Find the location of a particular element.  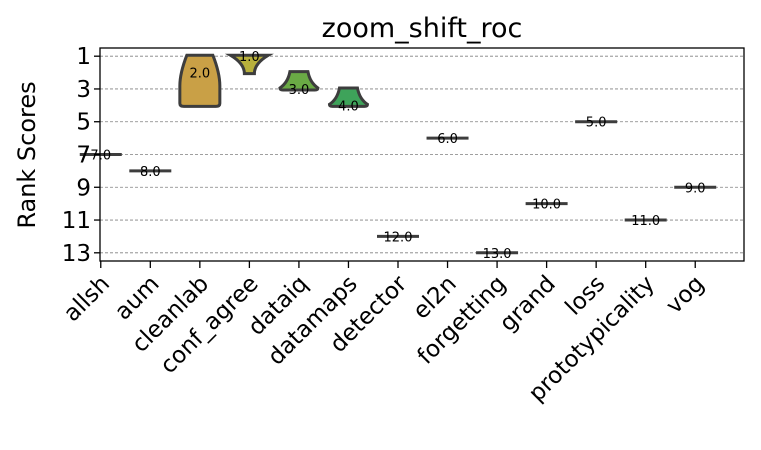

y-tick-label: 11 is located at coordinates (76, 221).